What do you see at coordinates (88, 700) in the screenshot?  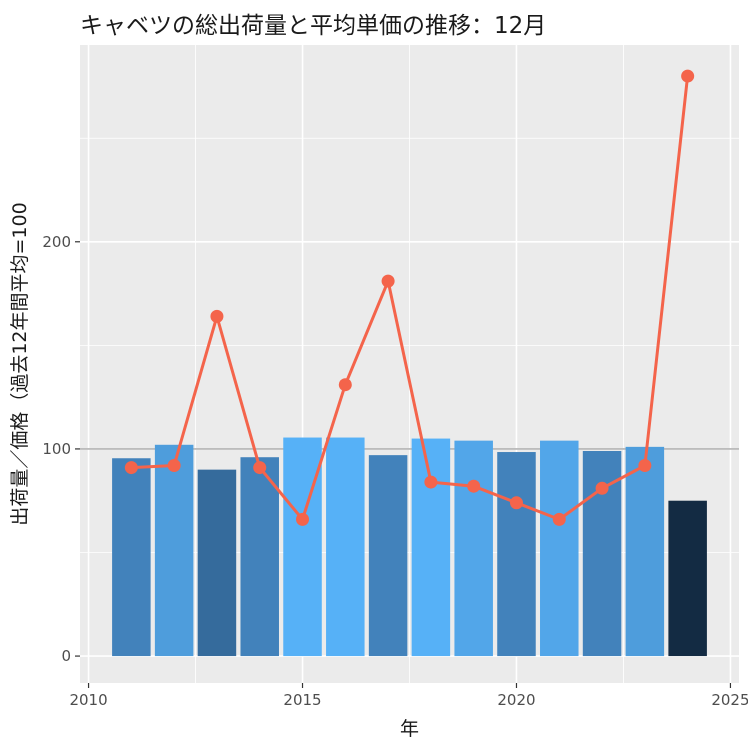 I see `x-tick-label: 2010` at bounding box center [88, 700].